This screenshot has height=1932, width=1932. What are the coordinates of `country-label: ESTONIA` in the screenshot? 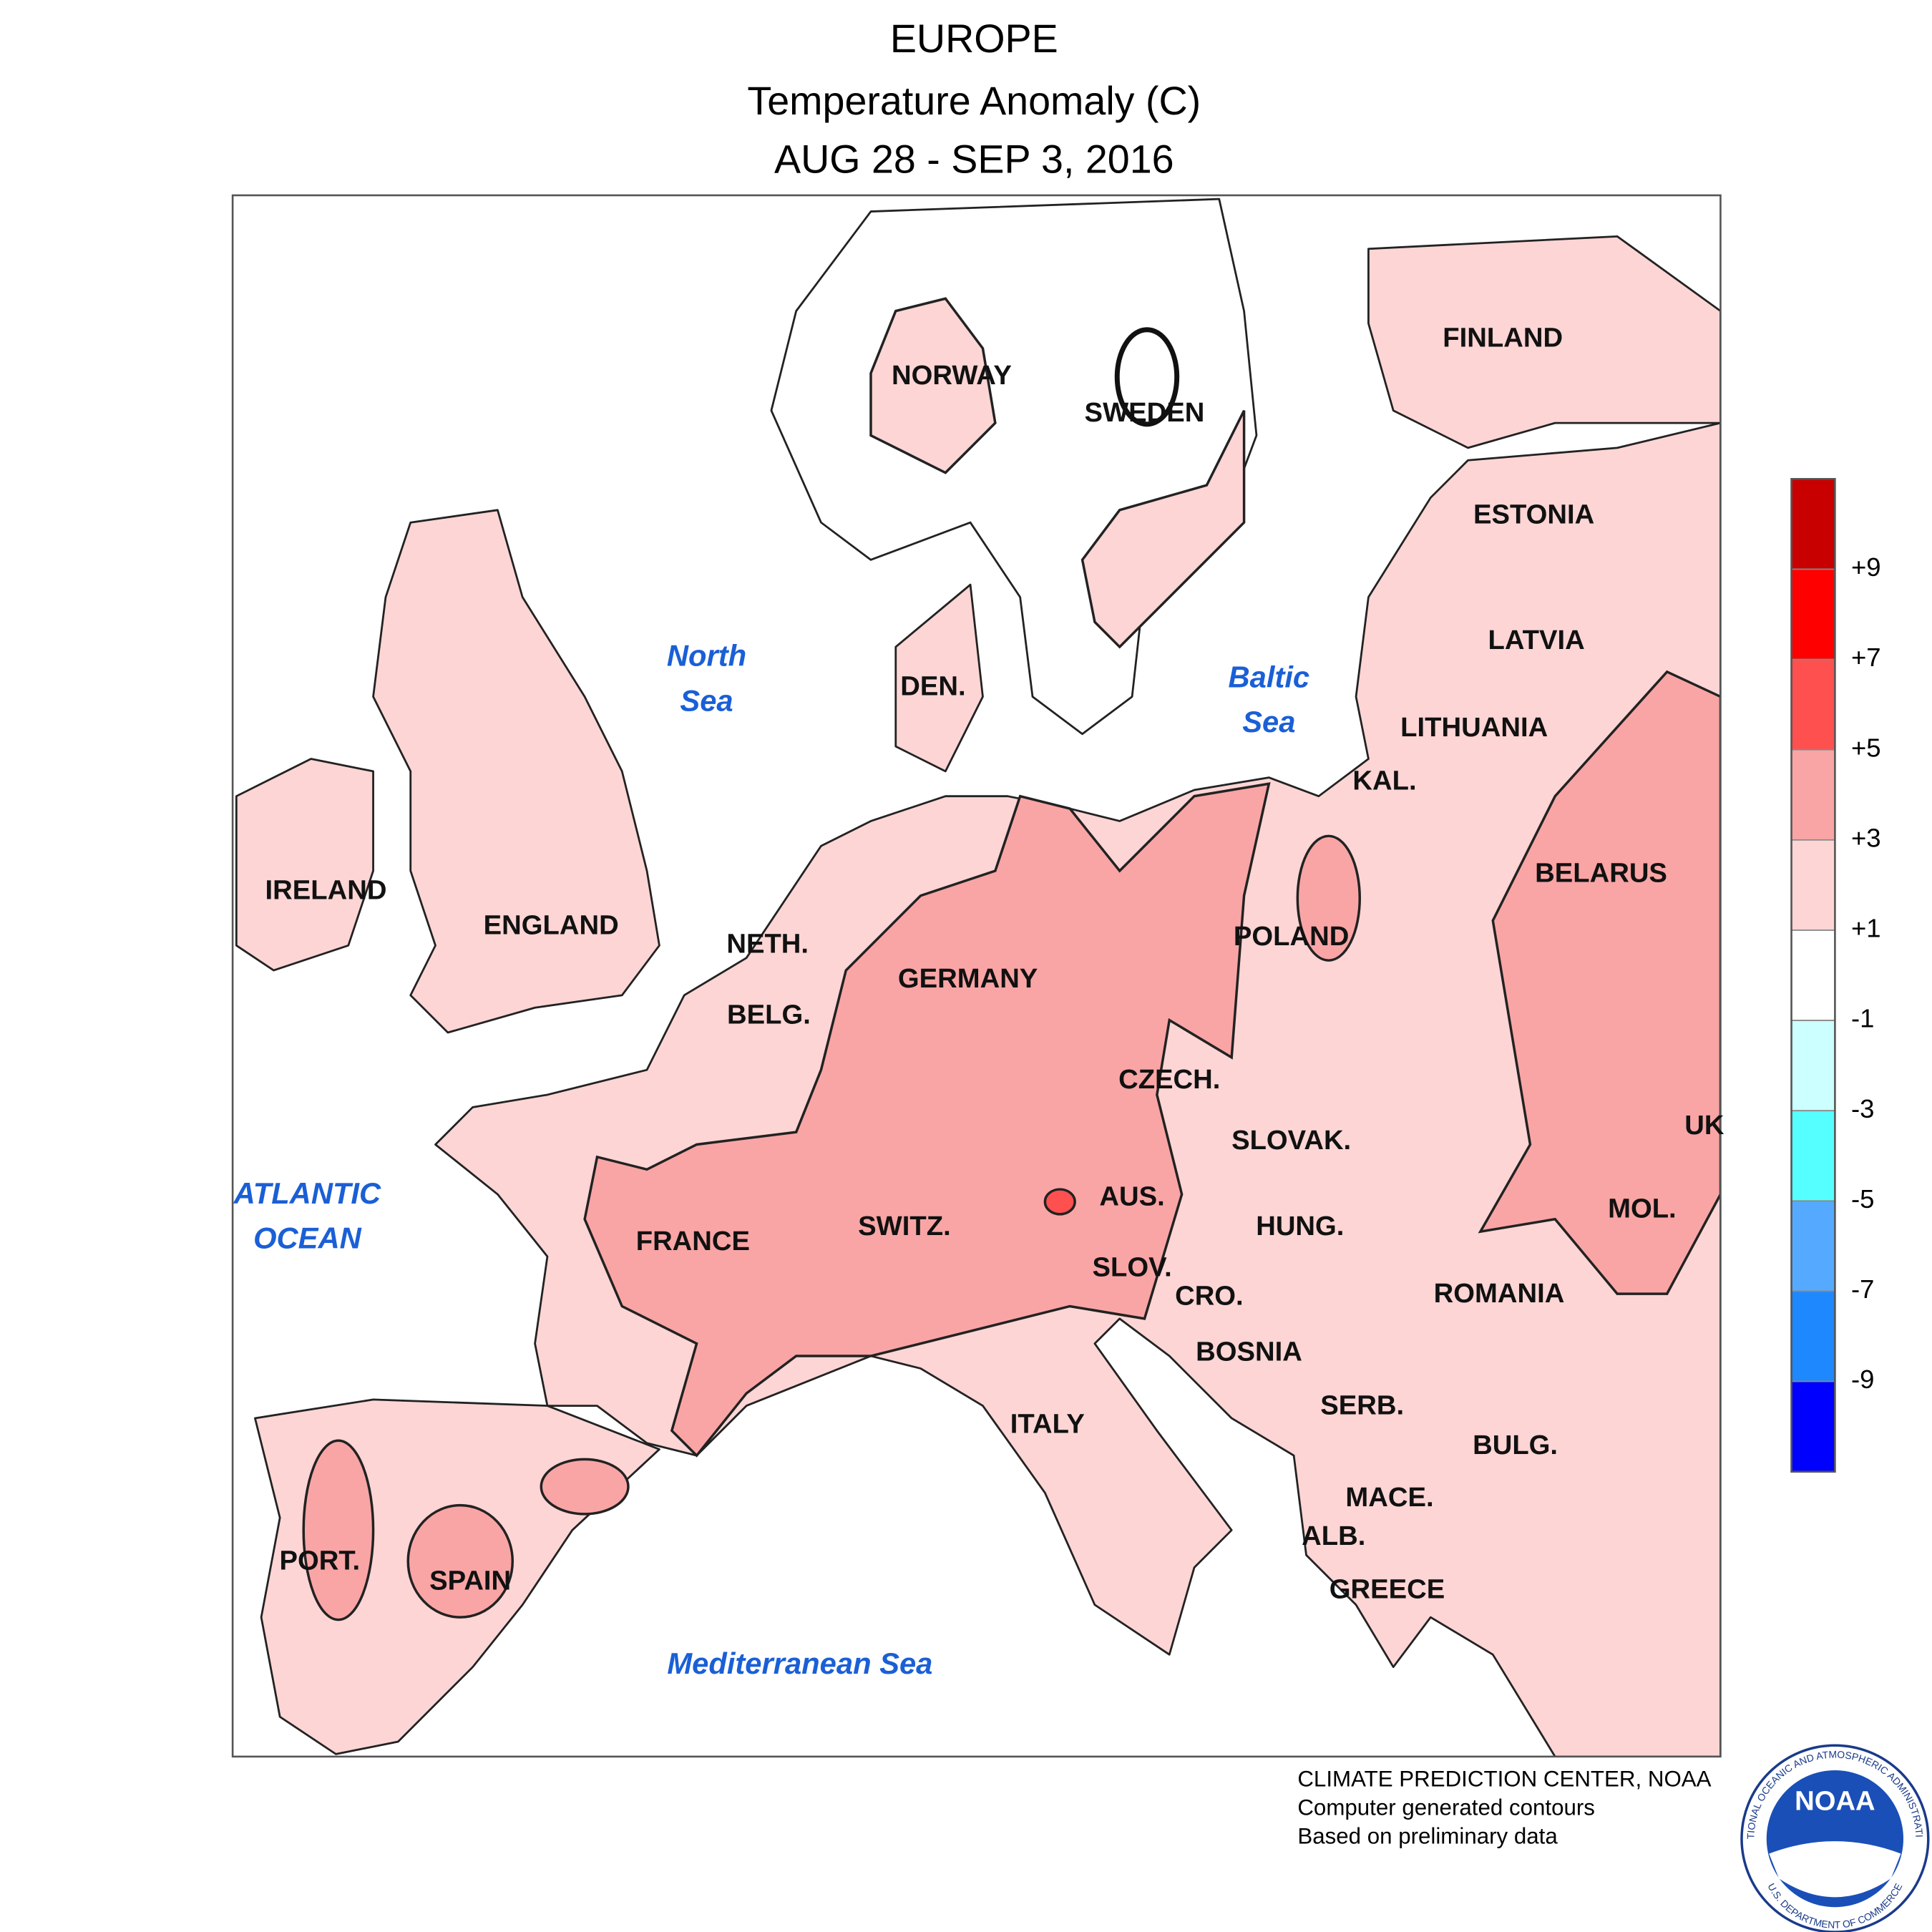 It's located at (1533, 514).